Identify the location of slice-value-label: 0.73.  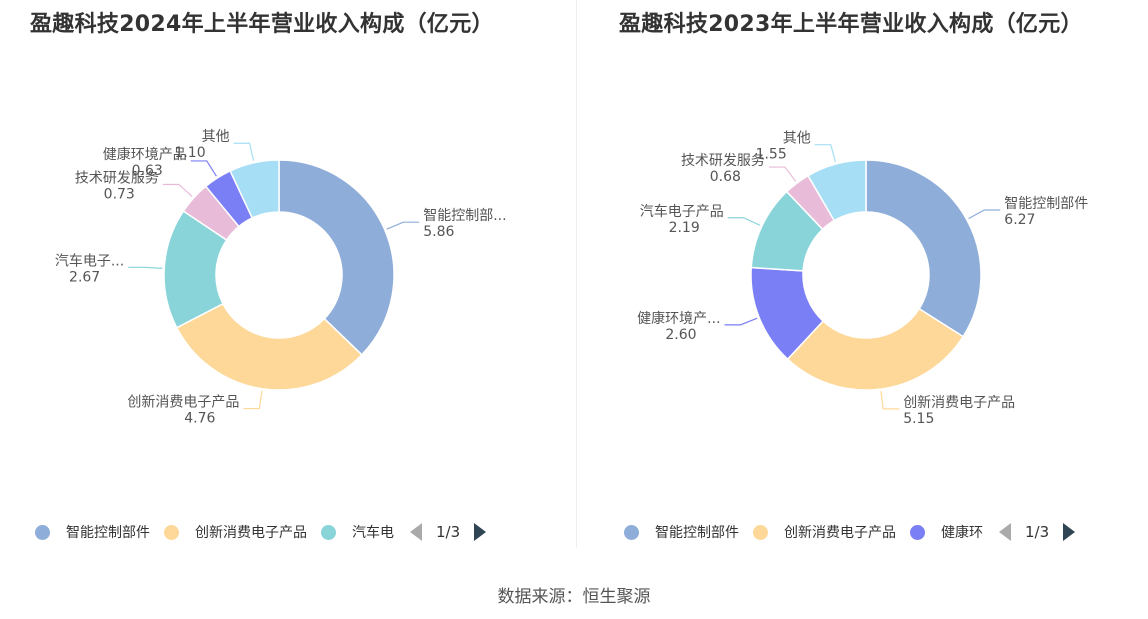
(119, 194).